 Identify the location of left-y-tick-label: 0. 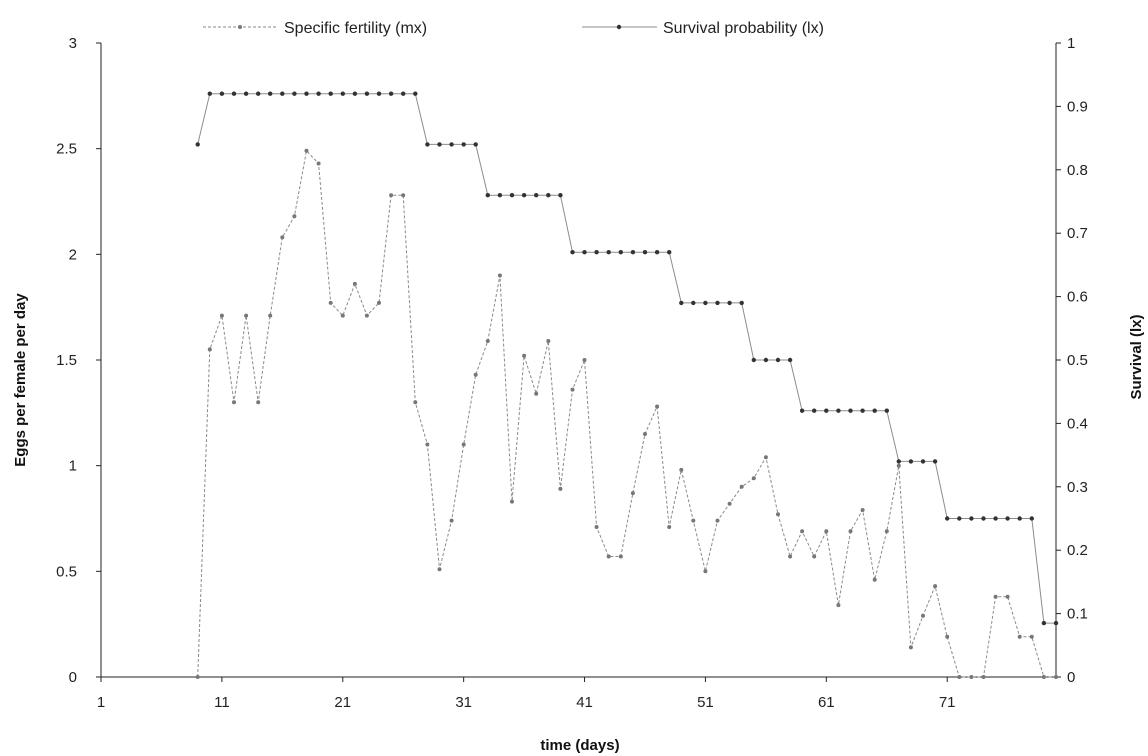
(73, 677).